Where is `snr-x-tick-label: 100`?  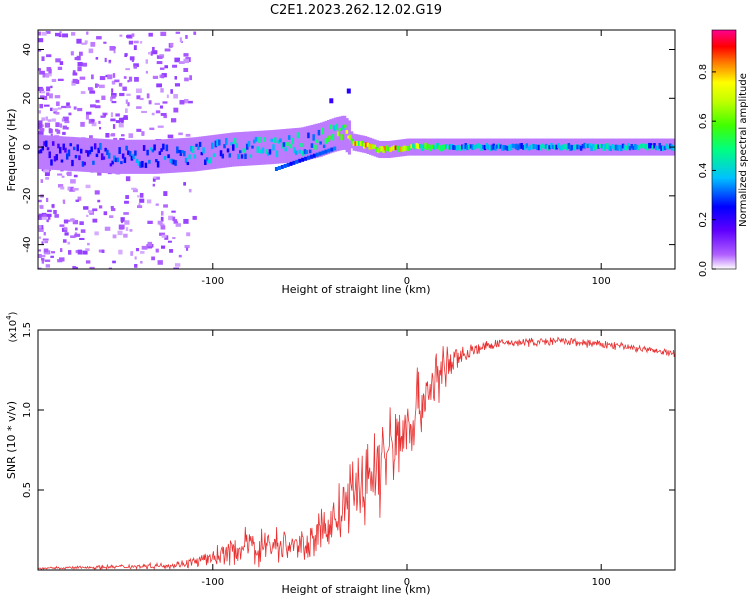
snr-x-tick-label: 100 is located at coordinates (601, 582).